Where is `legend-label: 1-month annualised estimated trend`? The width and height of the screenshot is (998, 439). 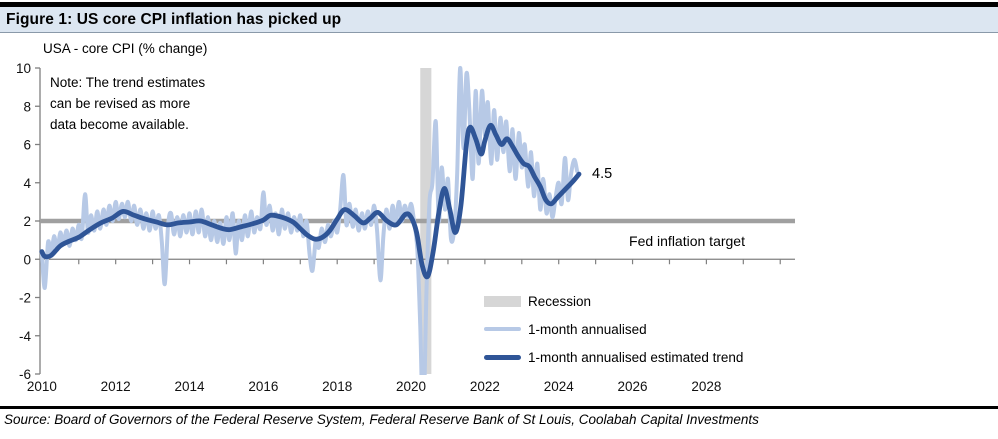
legend-label: 1-month annualised estimated trend is located at coordinates (636, 357).